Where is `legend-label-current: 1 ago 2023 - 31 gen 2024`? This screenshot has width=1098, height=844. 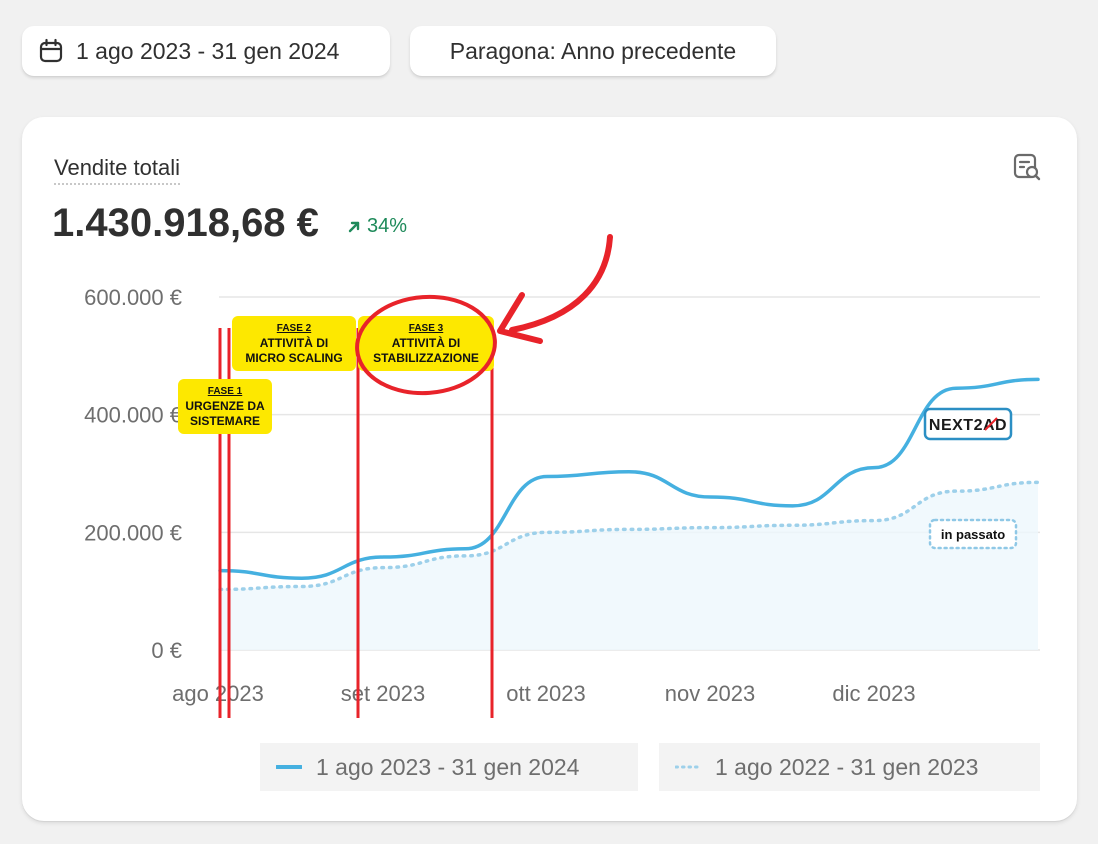
legend-label-current: 1 ago 2023 - 31 gen 2024 is located at coordinates (448, 766).